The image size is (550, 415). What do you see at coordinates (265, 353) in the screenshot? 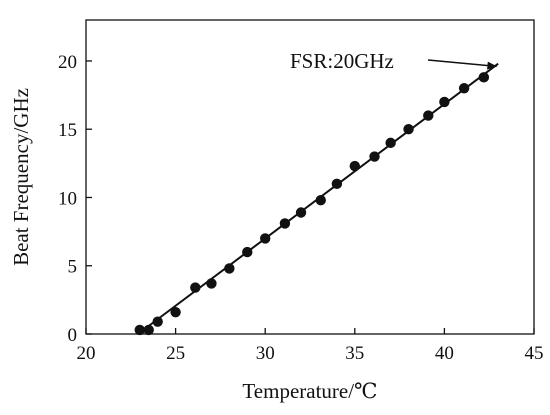
I see `x-tick-label: 30` at bounding box center [265, 353].